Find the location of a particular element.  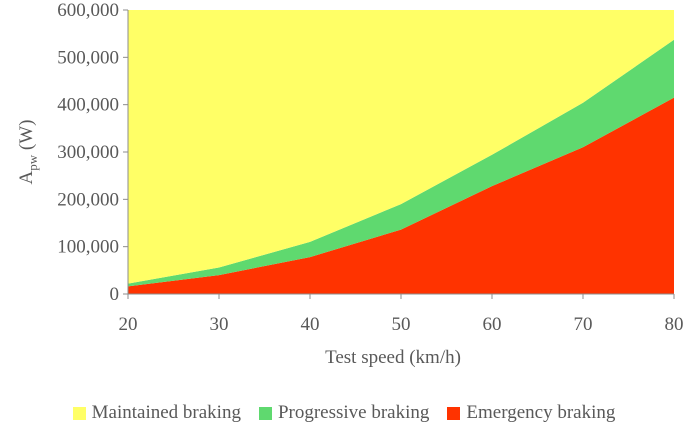

y-axis-label-main: A is located at coordinates (26, 177).